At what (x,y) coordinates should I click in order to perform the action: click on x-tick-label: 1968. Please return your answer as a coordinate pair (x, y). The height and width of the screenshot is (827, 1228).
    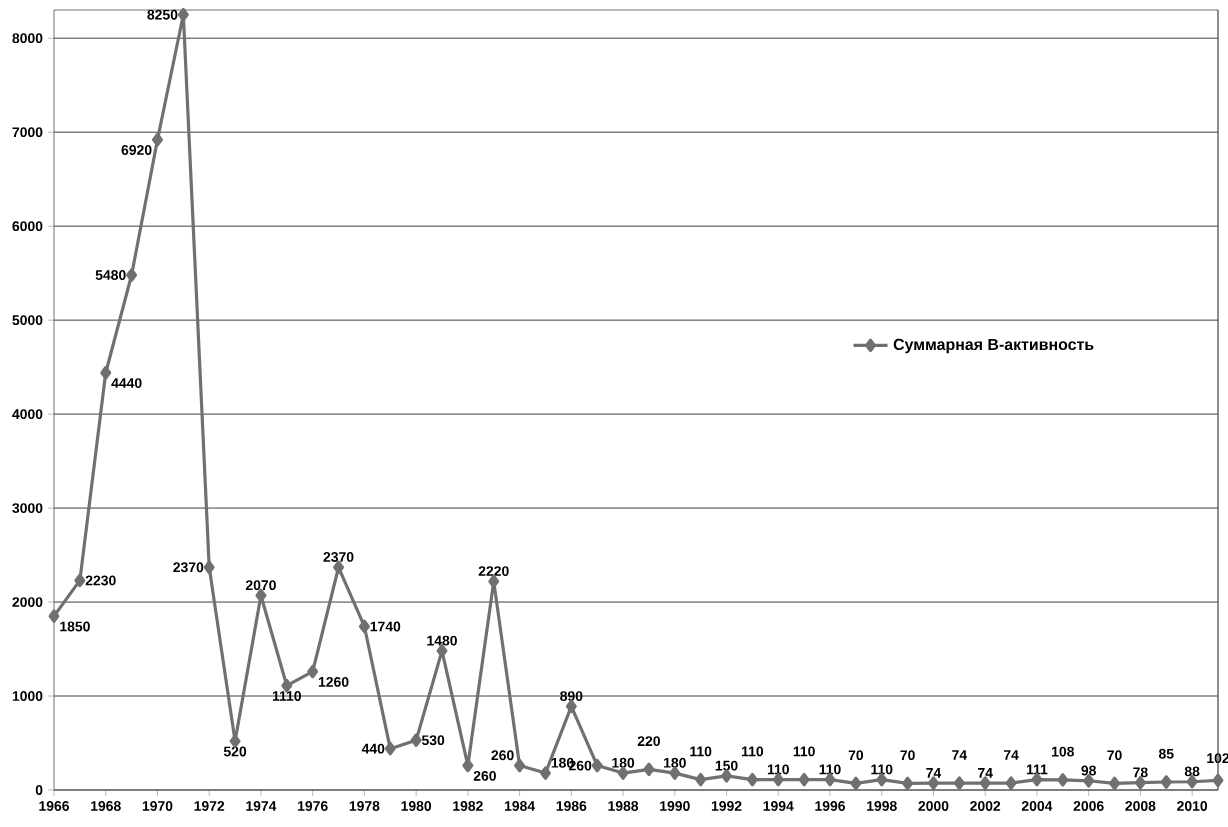
    Looking at the image, I should click on (106, 806).